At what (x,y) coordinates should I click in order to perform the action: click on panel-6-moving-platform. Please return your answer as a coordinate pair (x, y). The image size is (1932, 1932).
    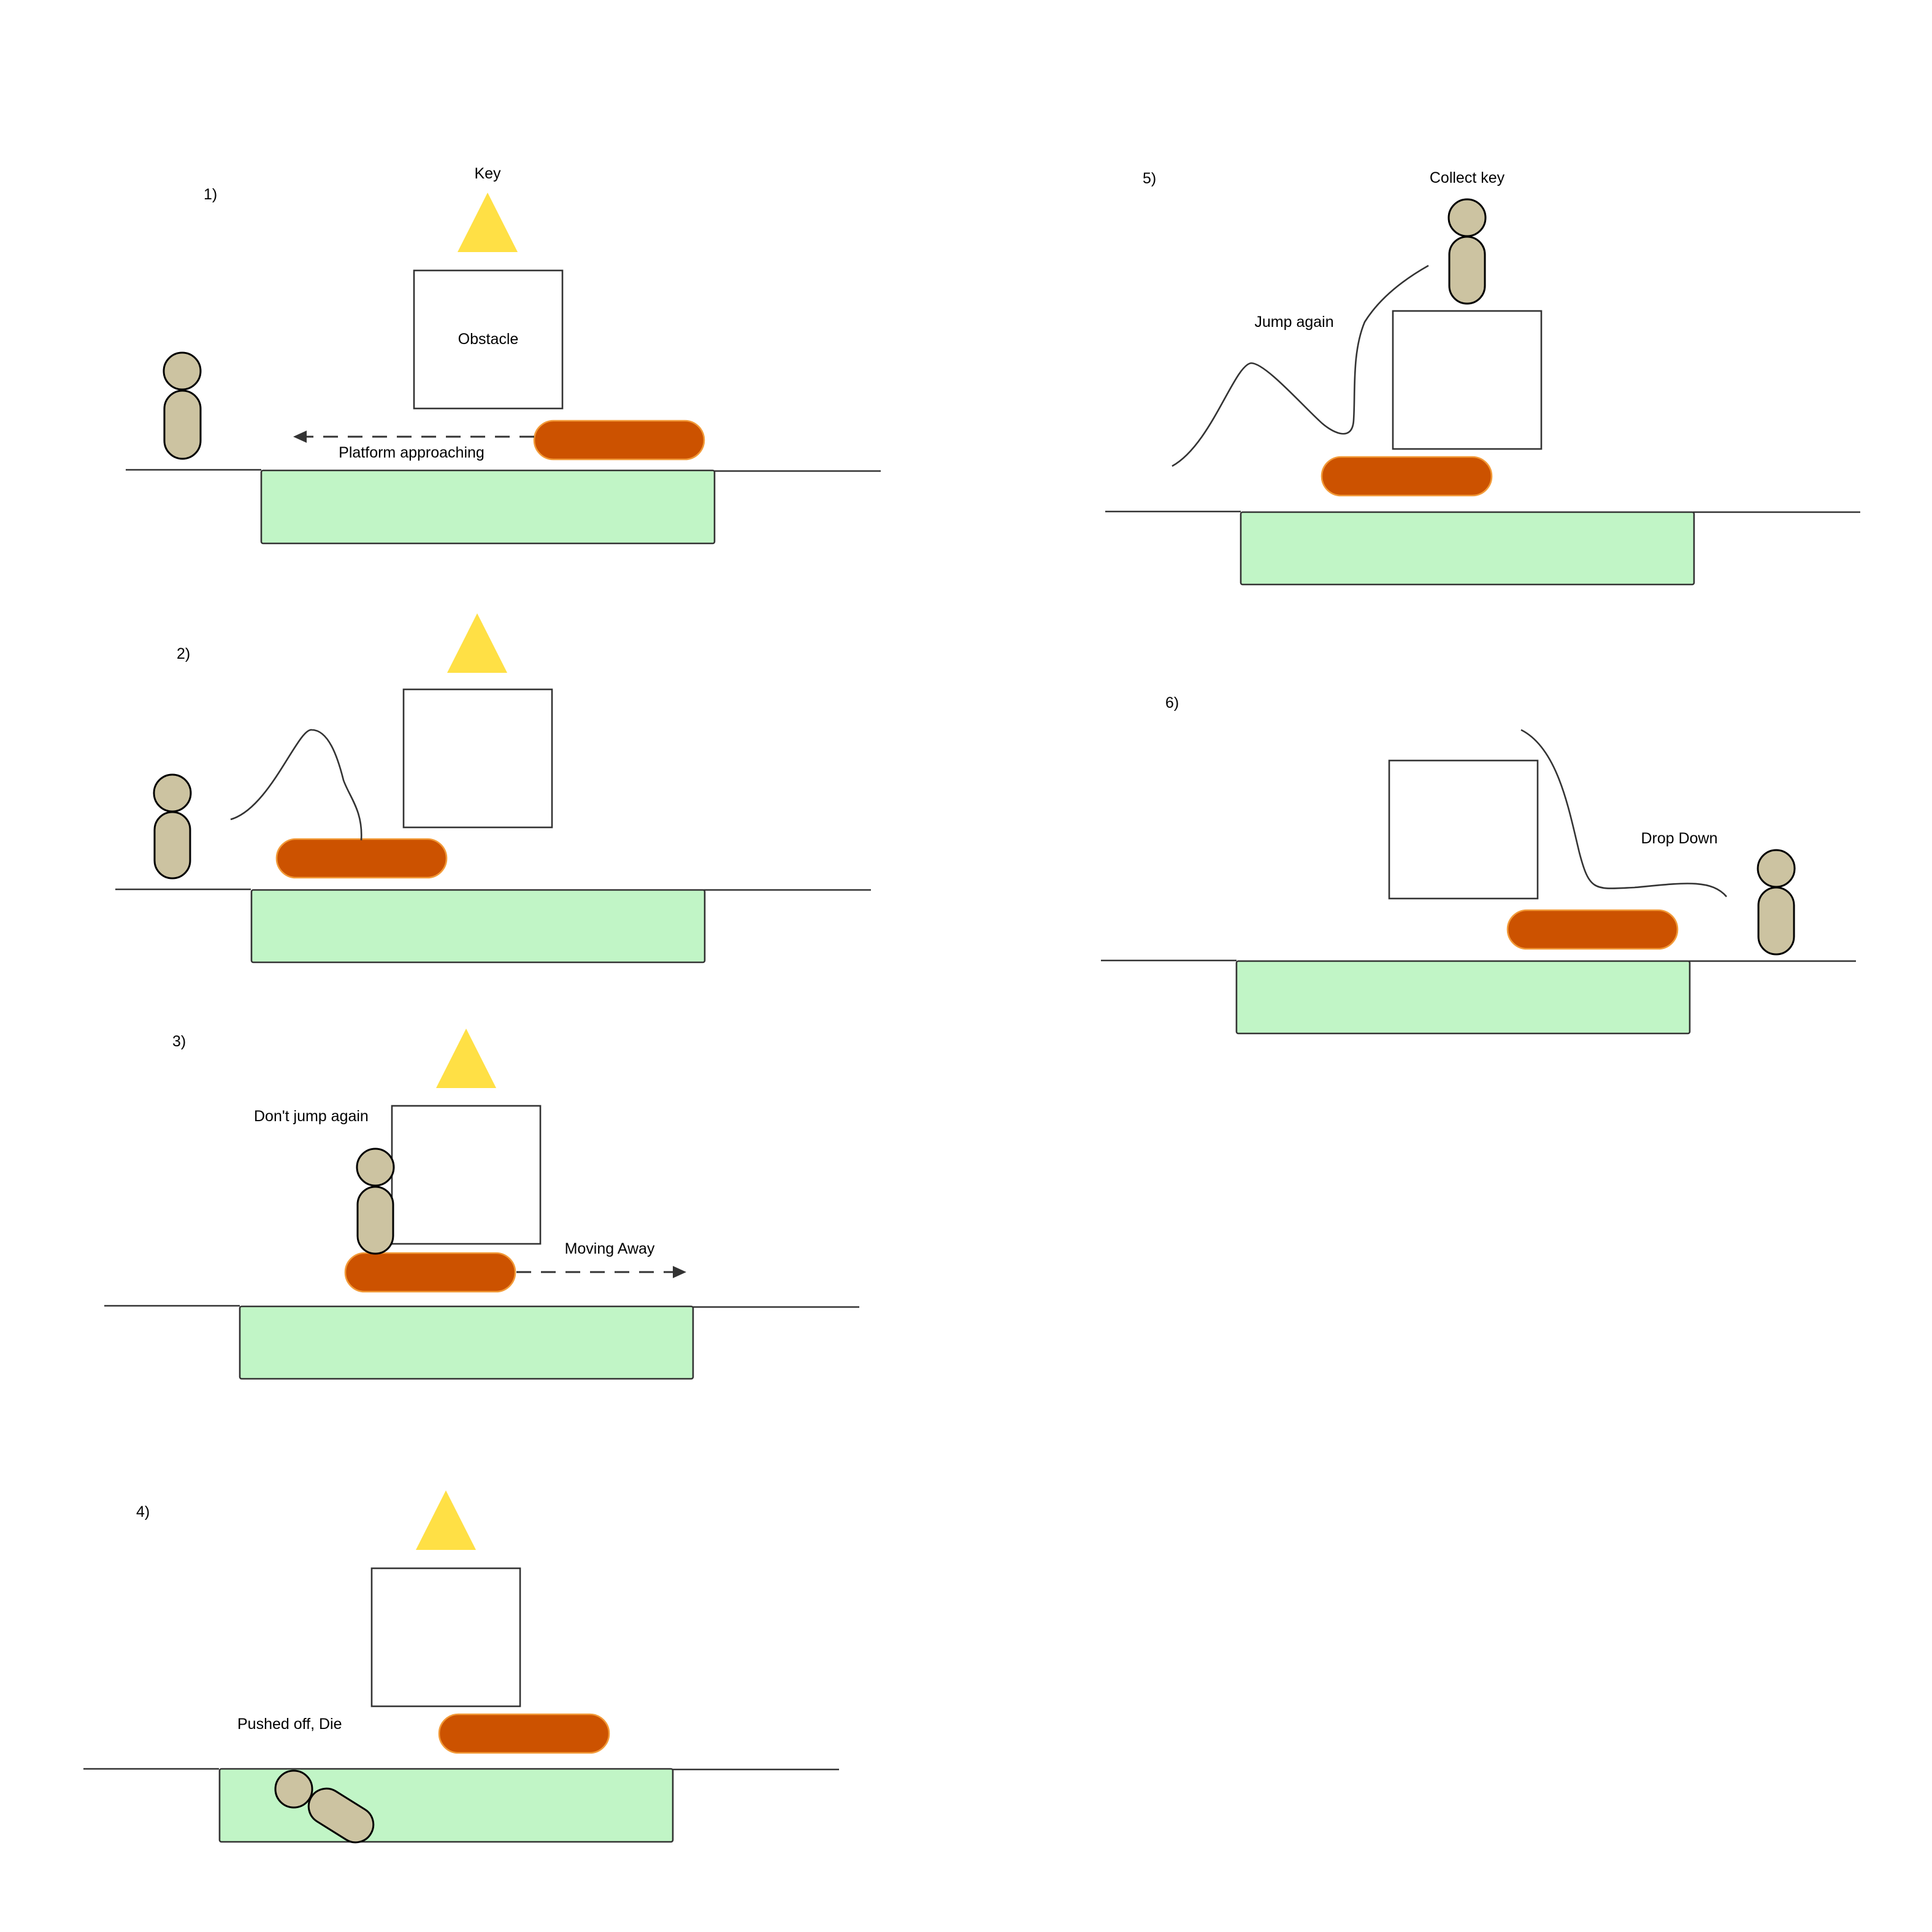
    Looking at the image, I should click on (1592, 929).